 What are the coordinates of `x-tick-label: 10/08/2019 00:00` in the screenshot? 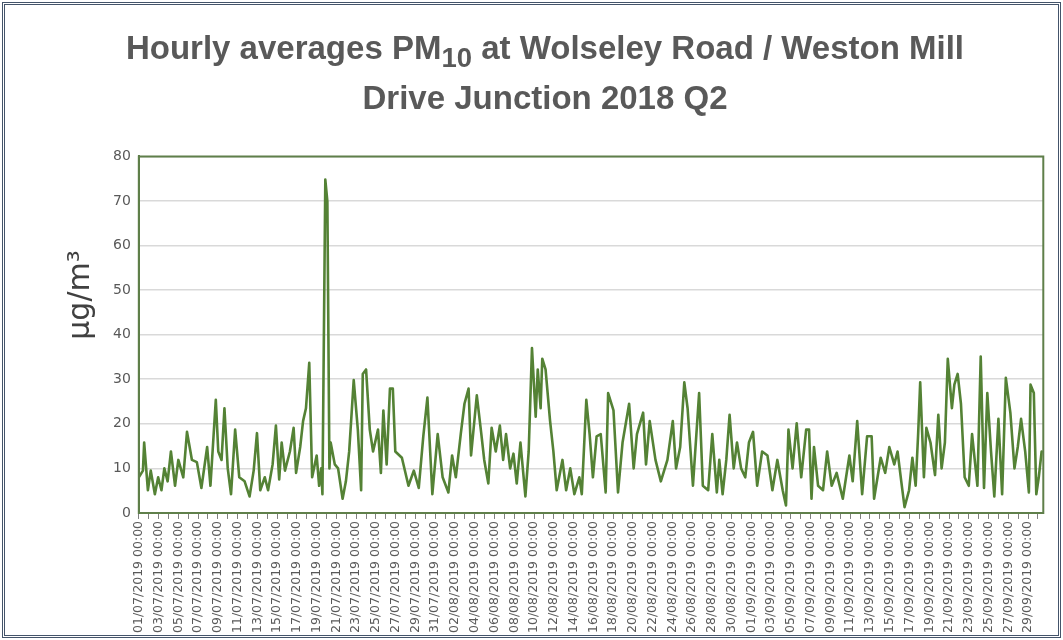 It's located at (533, 576).